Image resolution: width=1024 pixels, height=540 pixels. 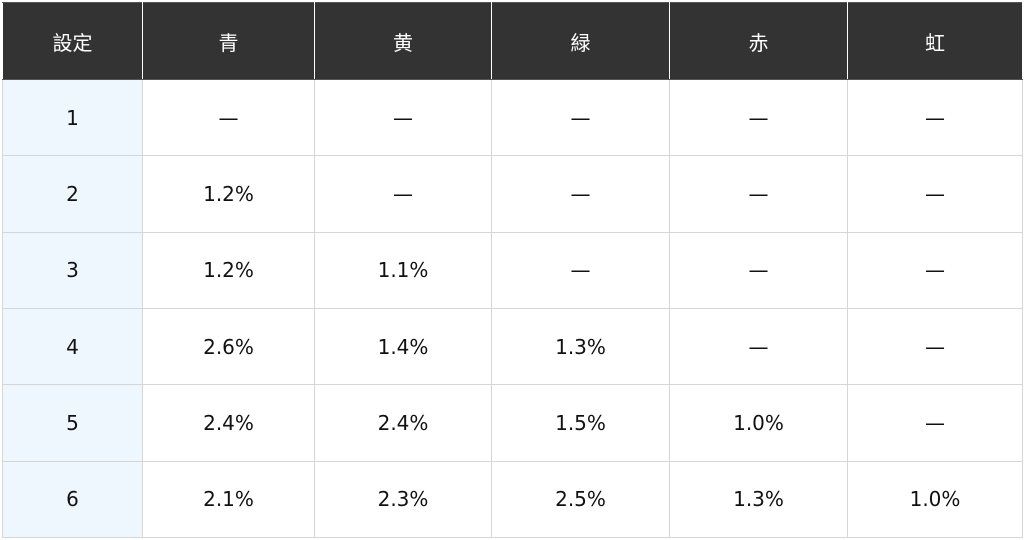 What do you see at coordinates (228, 346) in the screenshot?
I see `data-cell: 2.6%` at bounding box center [228, 346].